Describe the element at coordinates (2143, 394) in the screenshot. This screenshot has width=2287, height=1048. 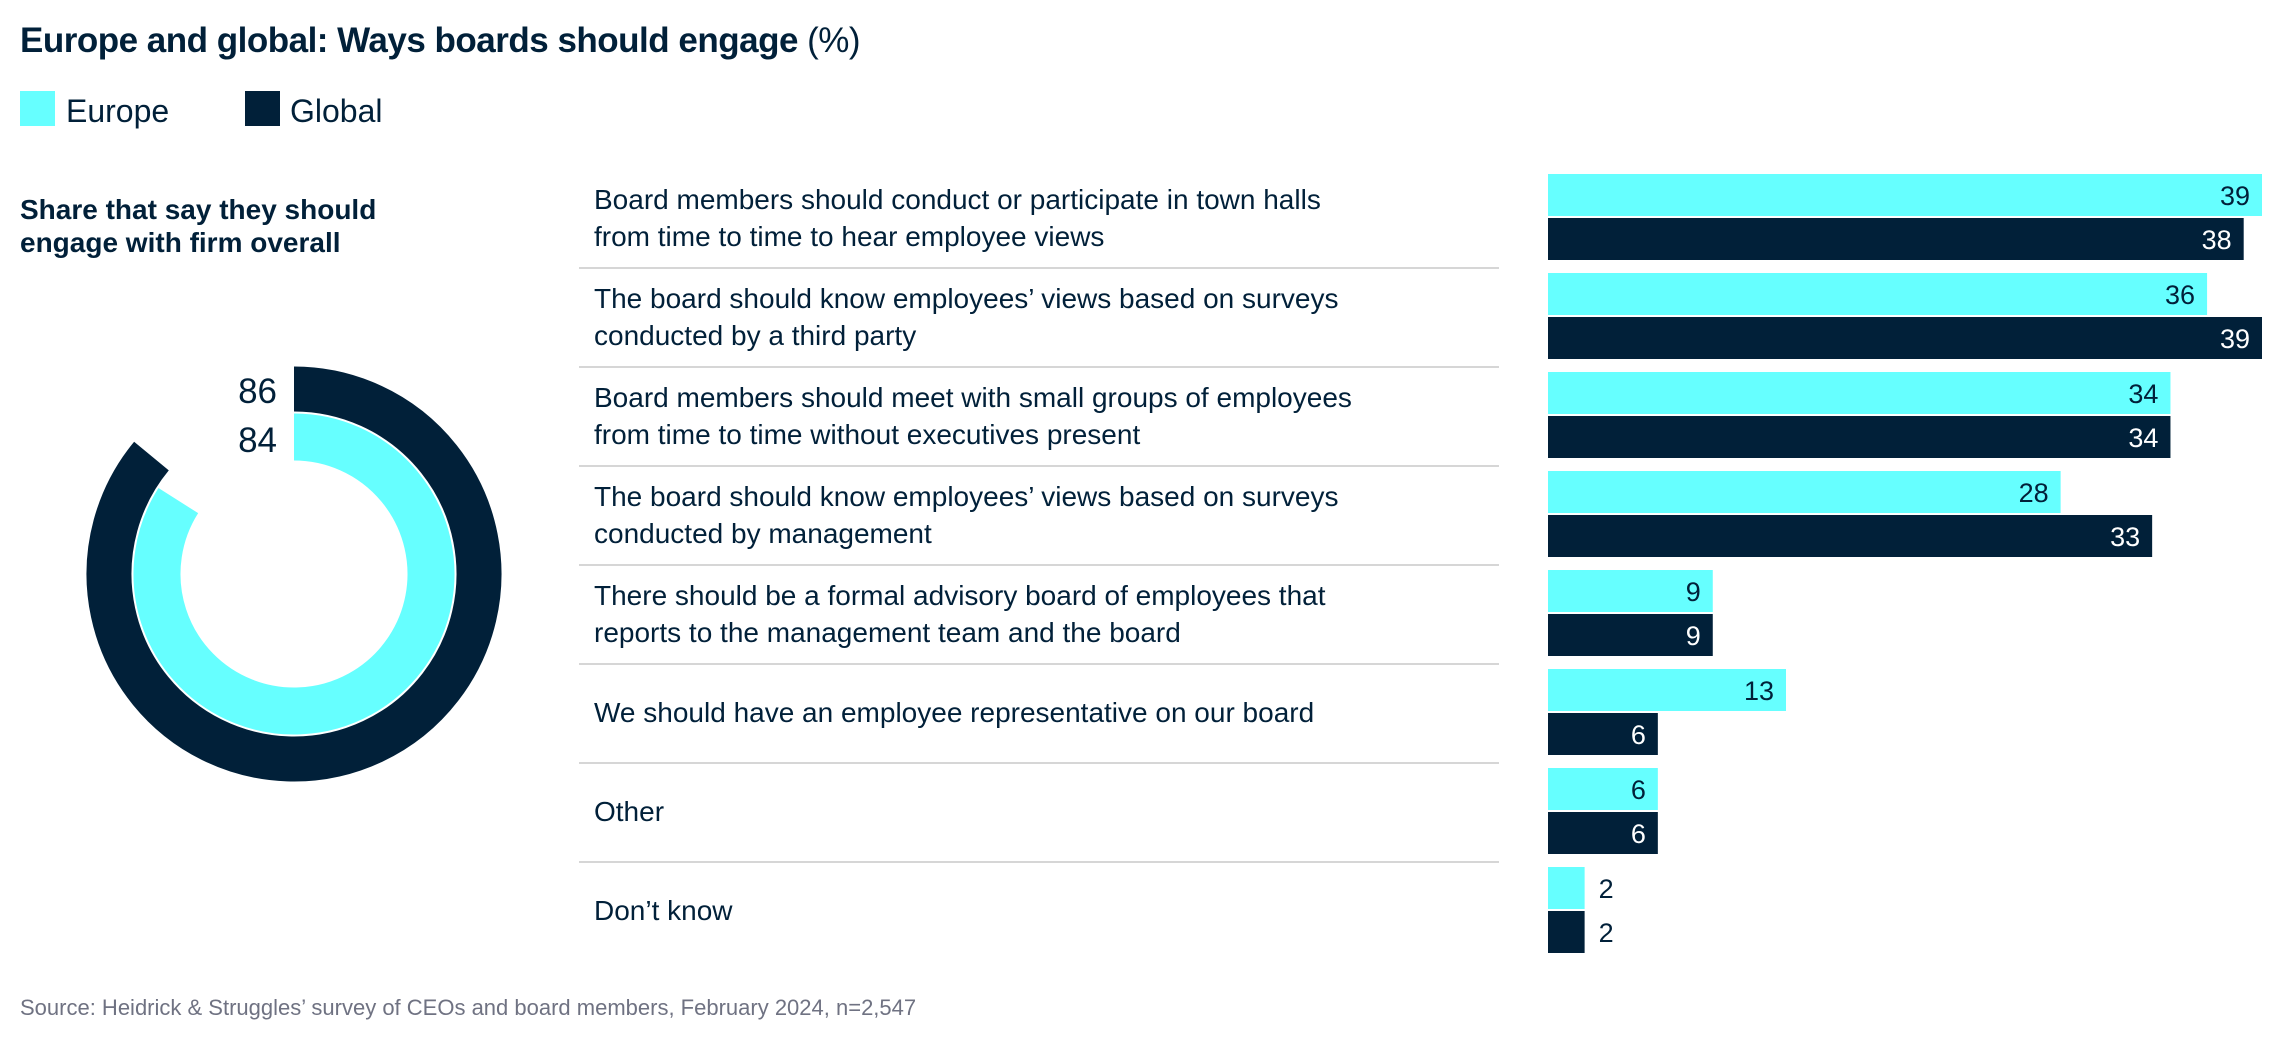
I see `bar-value-europe: 34` at that location.